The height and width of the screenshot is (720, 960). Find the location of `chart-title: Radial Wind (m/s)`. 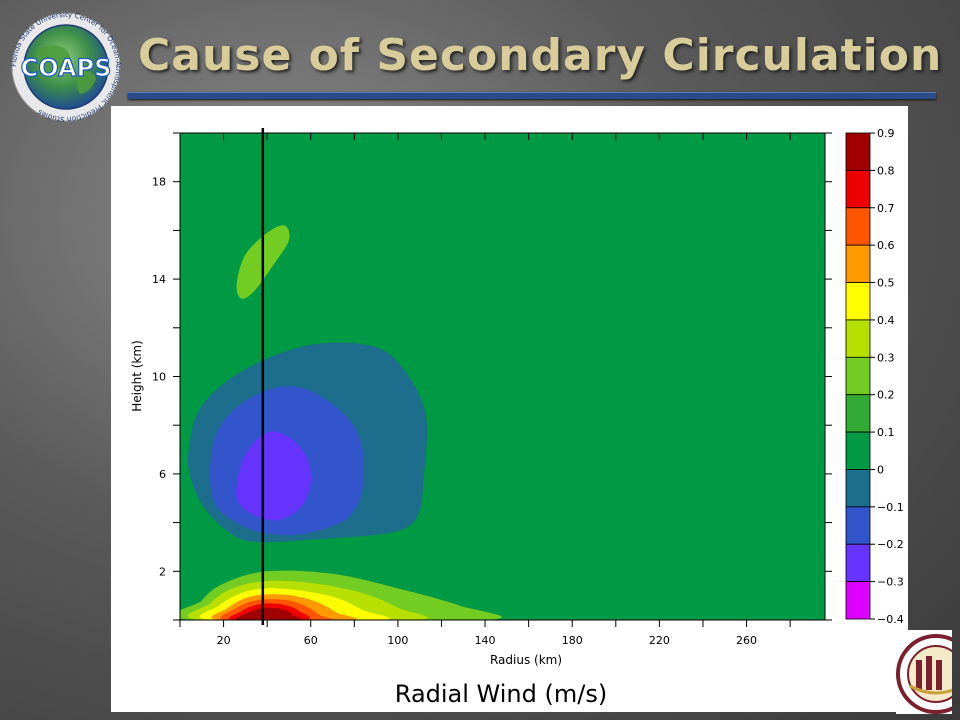

chart-title: Radial Wind (m/s) is located at coordinates (501, 694).